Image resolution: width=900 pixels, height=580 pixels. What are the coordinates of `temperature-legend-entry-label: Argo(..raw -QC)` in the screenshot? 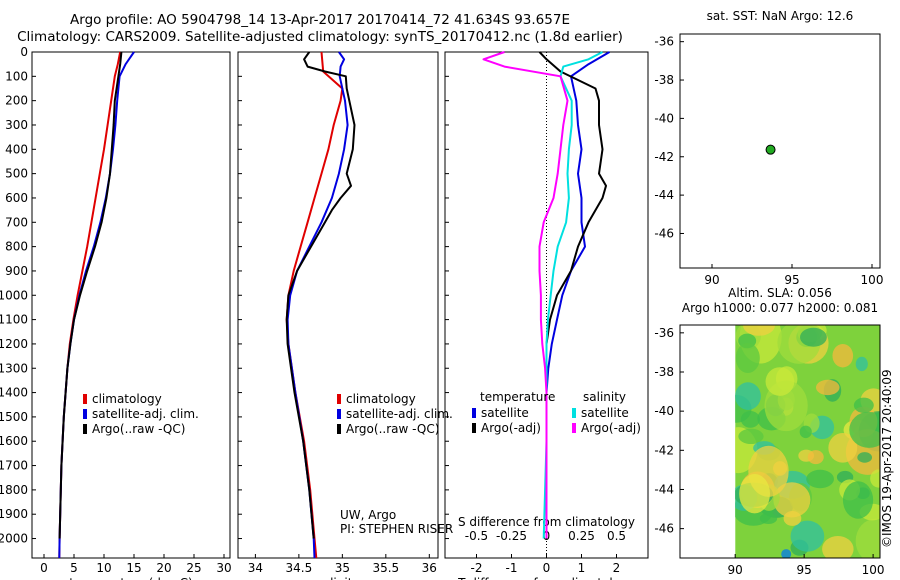 It's located at (138, 429).